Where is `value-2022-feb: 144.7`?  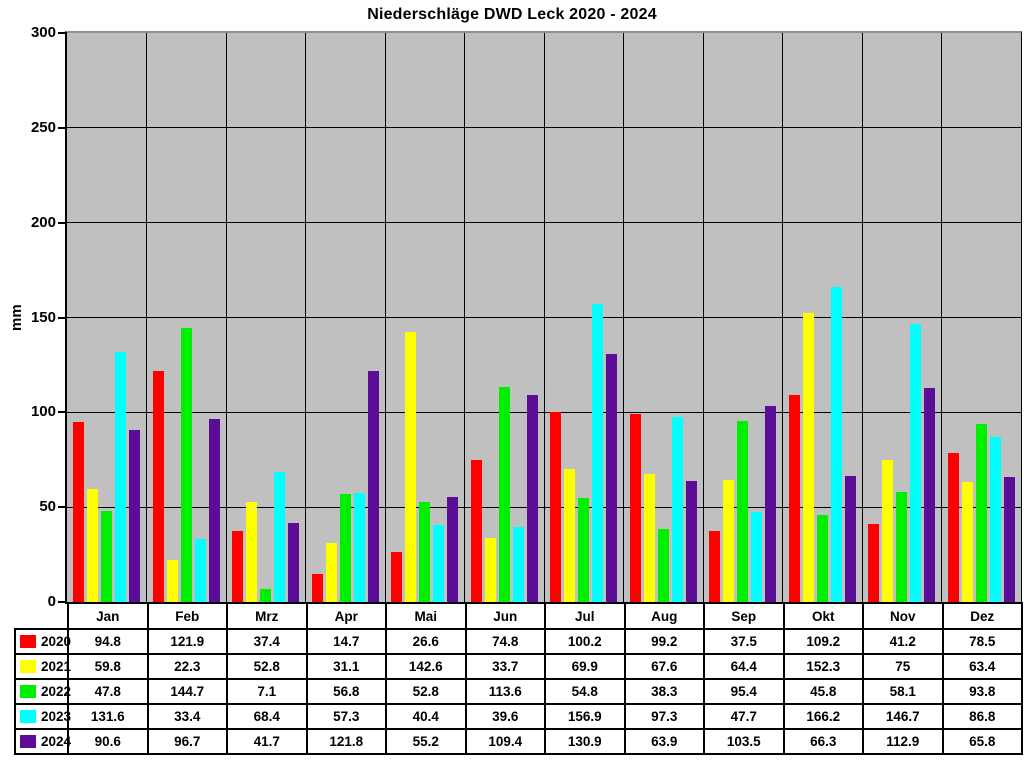 value-2022-feb: 144.7 is located at coordinates (187, 691).